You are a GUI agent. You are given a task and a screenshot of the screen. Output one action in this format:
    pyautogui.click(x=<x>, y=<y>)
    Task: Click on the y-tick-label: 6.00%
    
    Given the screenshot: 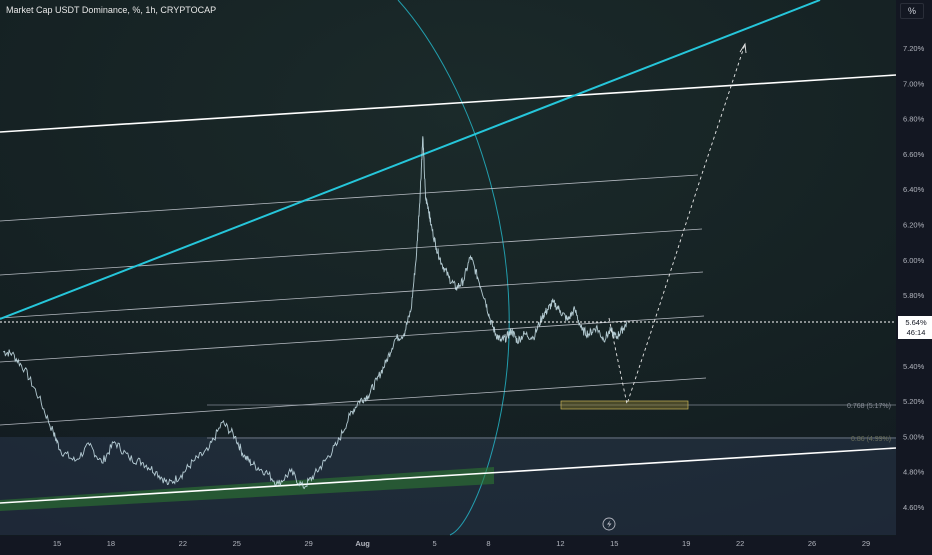 What is the action you would take?
    pyautogui.click(x=914, y=260)
    